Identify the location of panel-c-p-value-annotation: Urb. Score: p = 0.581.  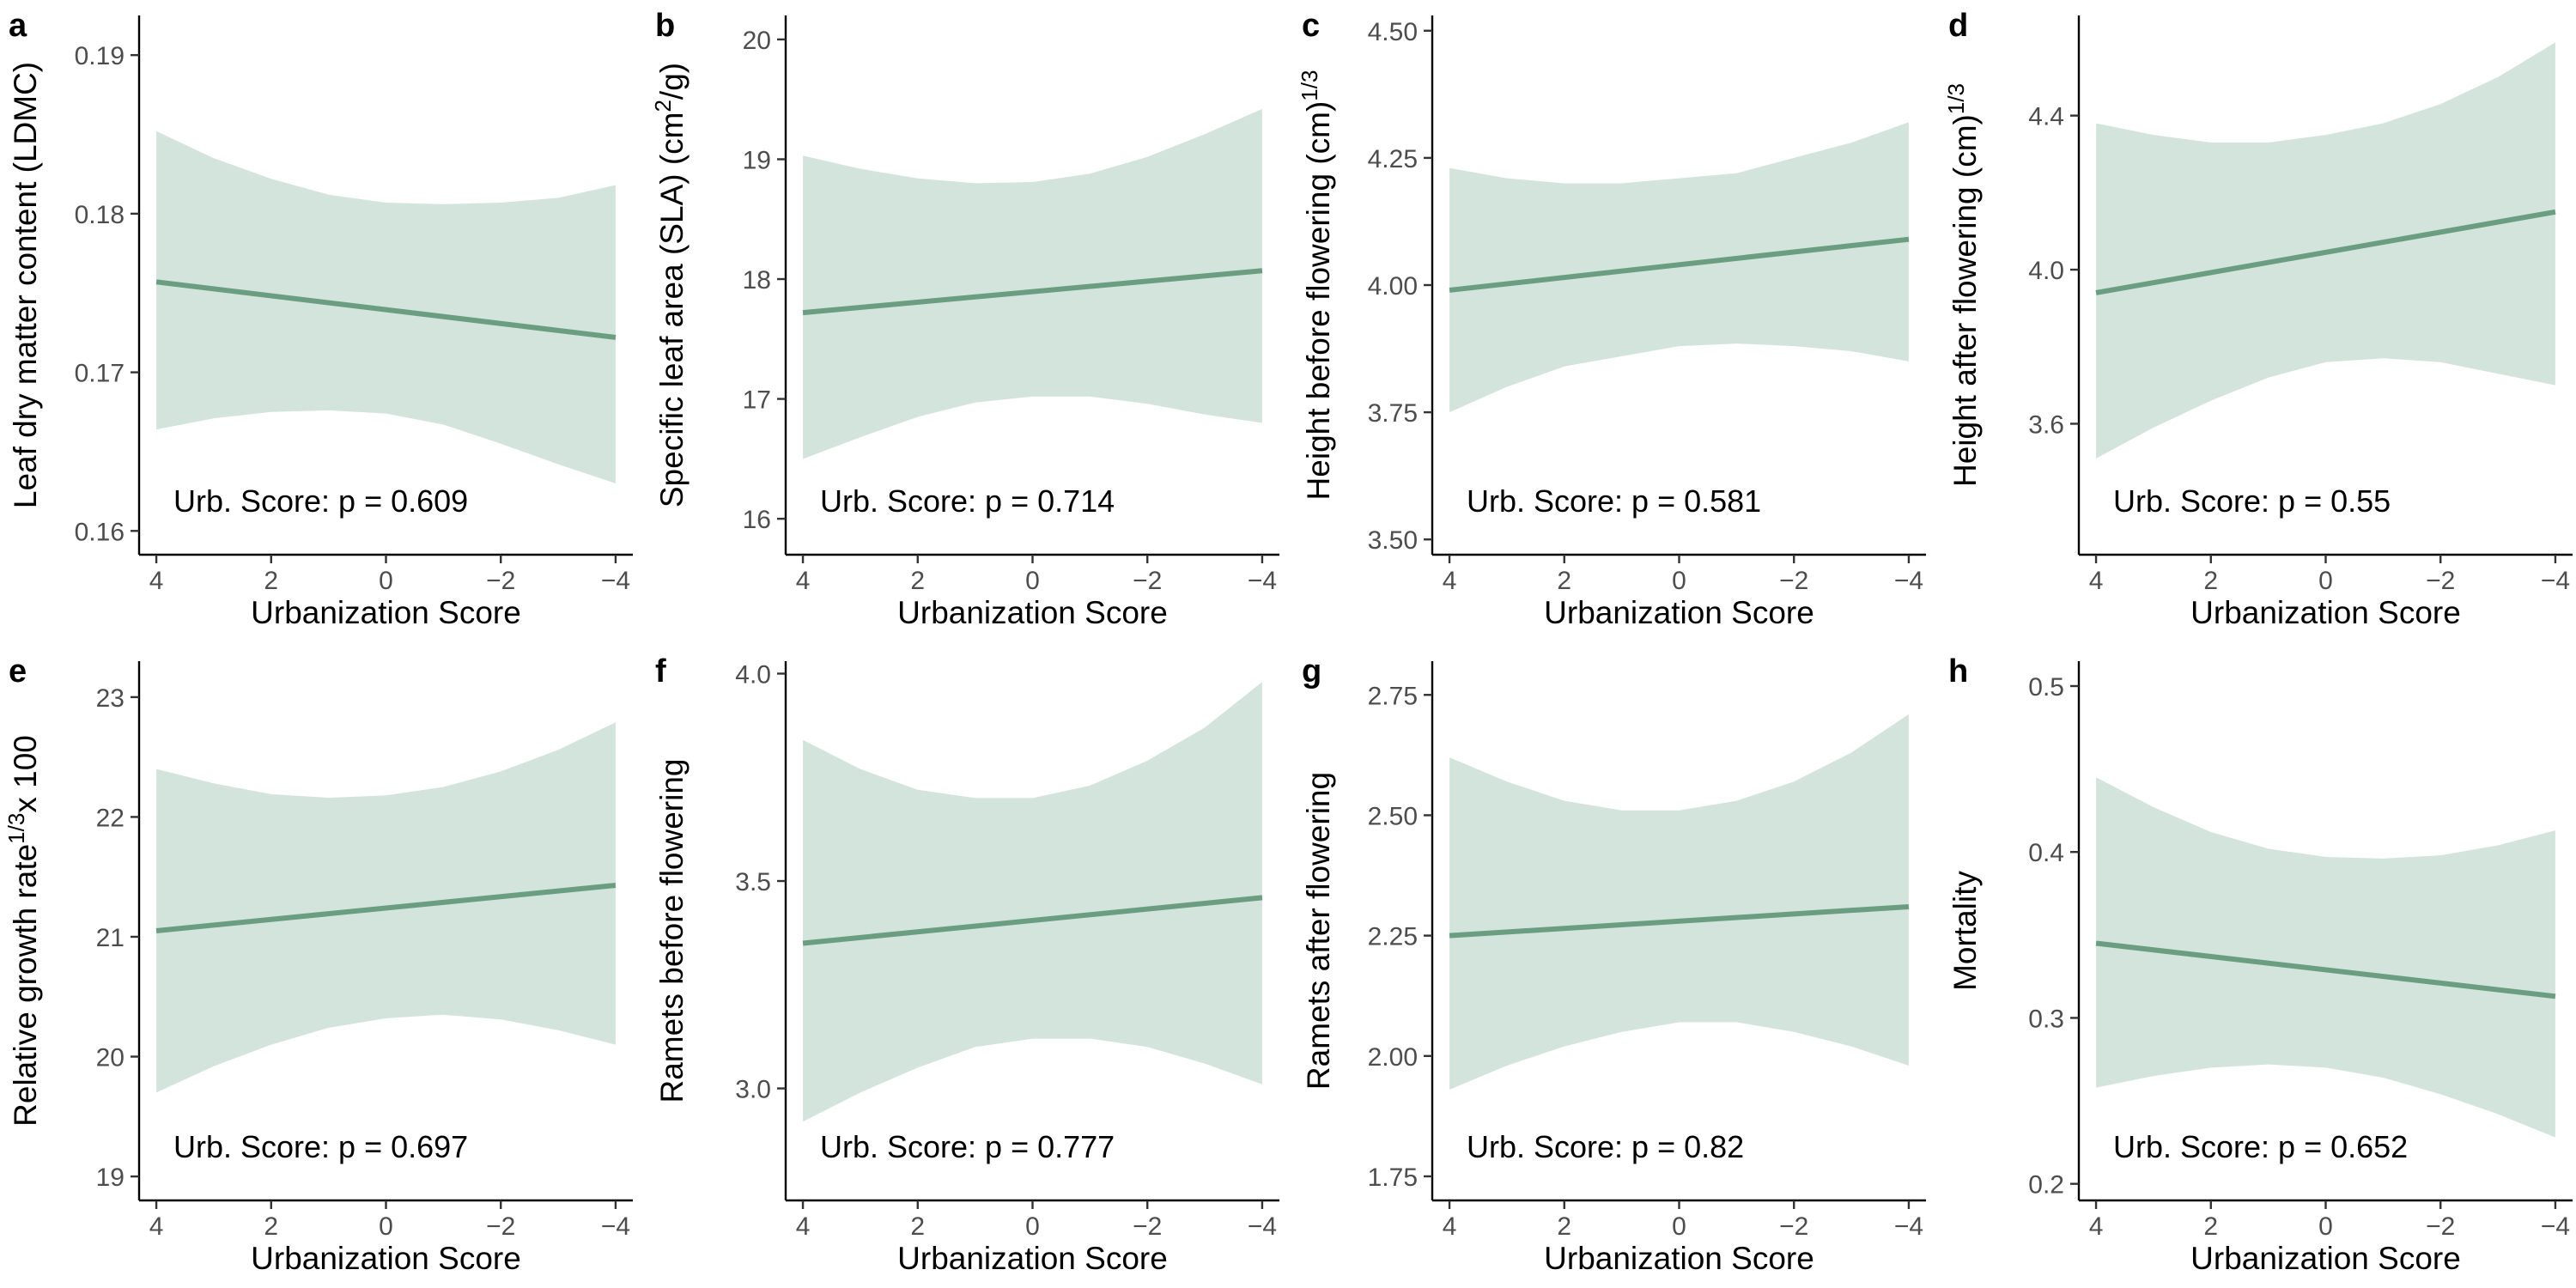
(1614, 501).